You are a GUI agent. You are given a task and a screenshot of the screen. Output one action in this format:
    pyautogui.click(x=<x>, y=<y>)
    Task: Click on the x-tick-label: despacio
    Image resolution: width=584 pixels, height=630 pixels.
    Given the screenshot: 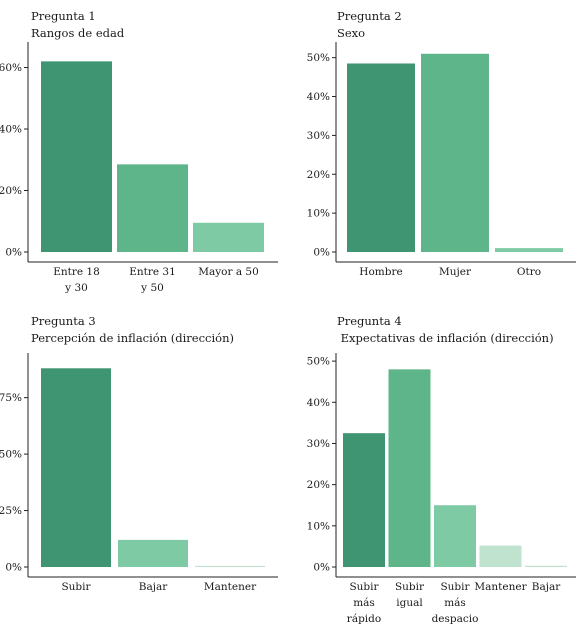 What is the action you would take?
    pyautogui.click(x=455, y=619)
    